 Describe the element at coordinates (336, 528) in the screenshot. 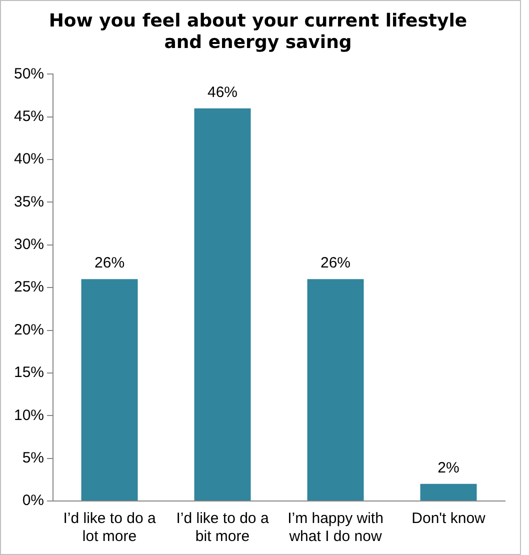

I see `x-tick-label: I’m happy with what I do now` at that location.